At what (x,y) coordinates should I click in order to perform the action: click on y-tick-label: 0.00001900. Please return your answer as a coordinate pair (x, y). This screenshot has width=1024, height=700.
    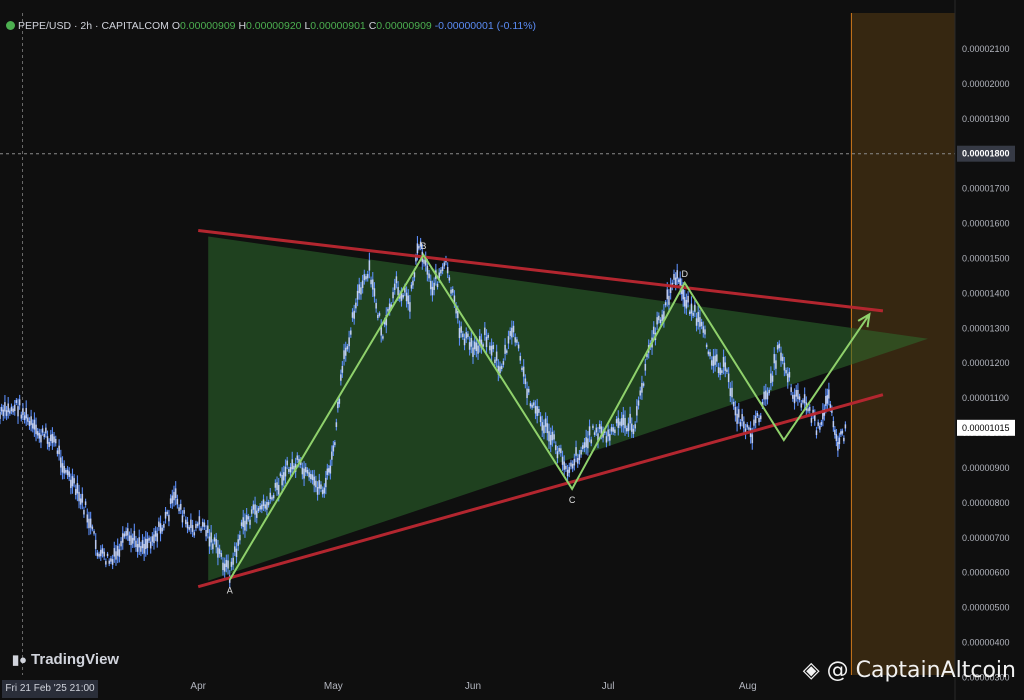
    Looking at the image, I should click on (986, 119).